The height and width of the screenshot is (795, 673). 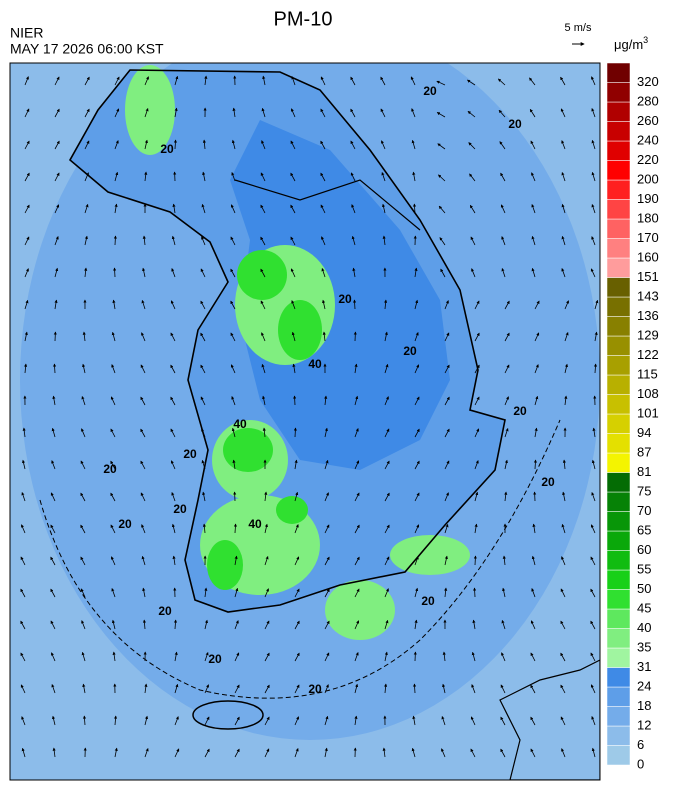 What do you see at coordinates (644, 529) in the screenshot?
I see `colorbar-label: 65` at bounding box center [644, 529].